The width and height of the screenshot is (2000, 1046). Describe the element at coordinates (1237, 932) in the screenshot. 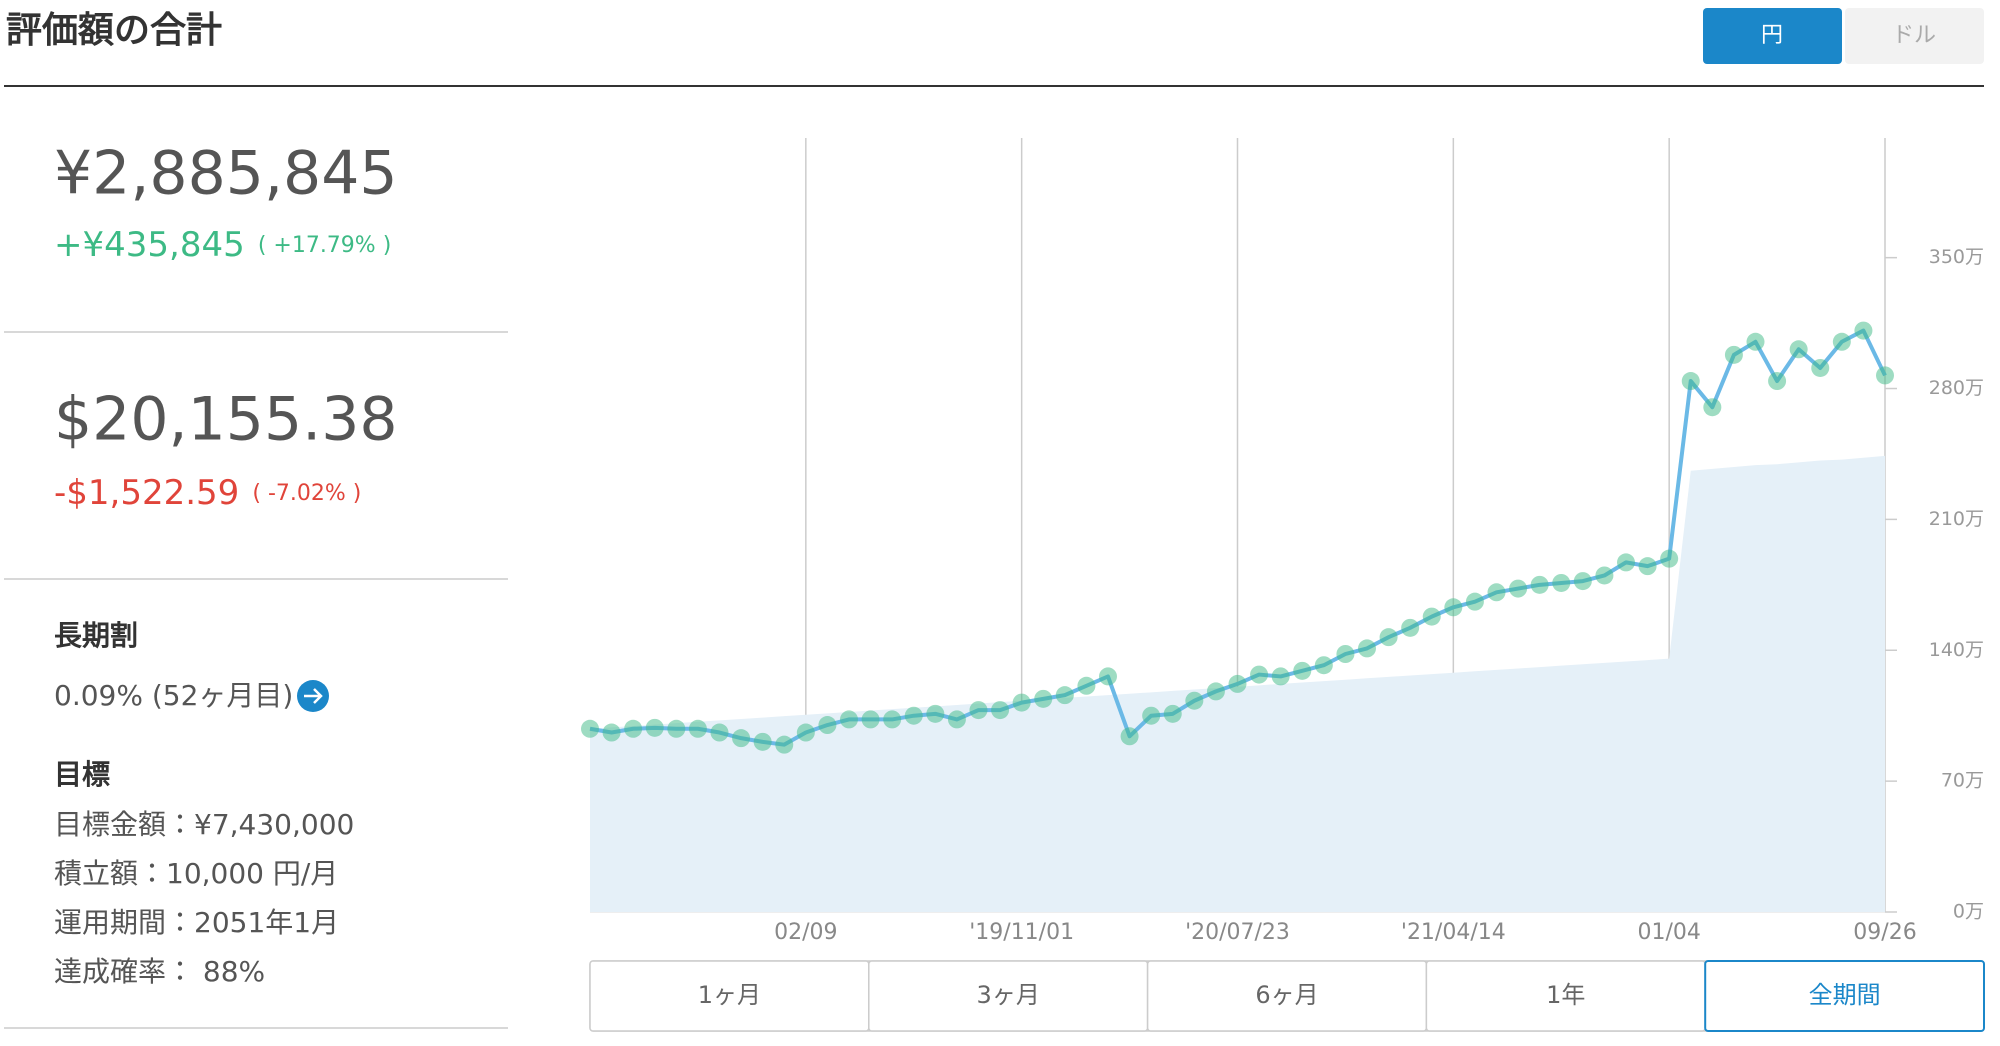

I see `x-tick-label: '20/07/23` at that location.